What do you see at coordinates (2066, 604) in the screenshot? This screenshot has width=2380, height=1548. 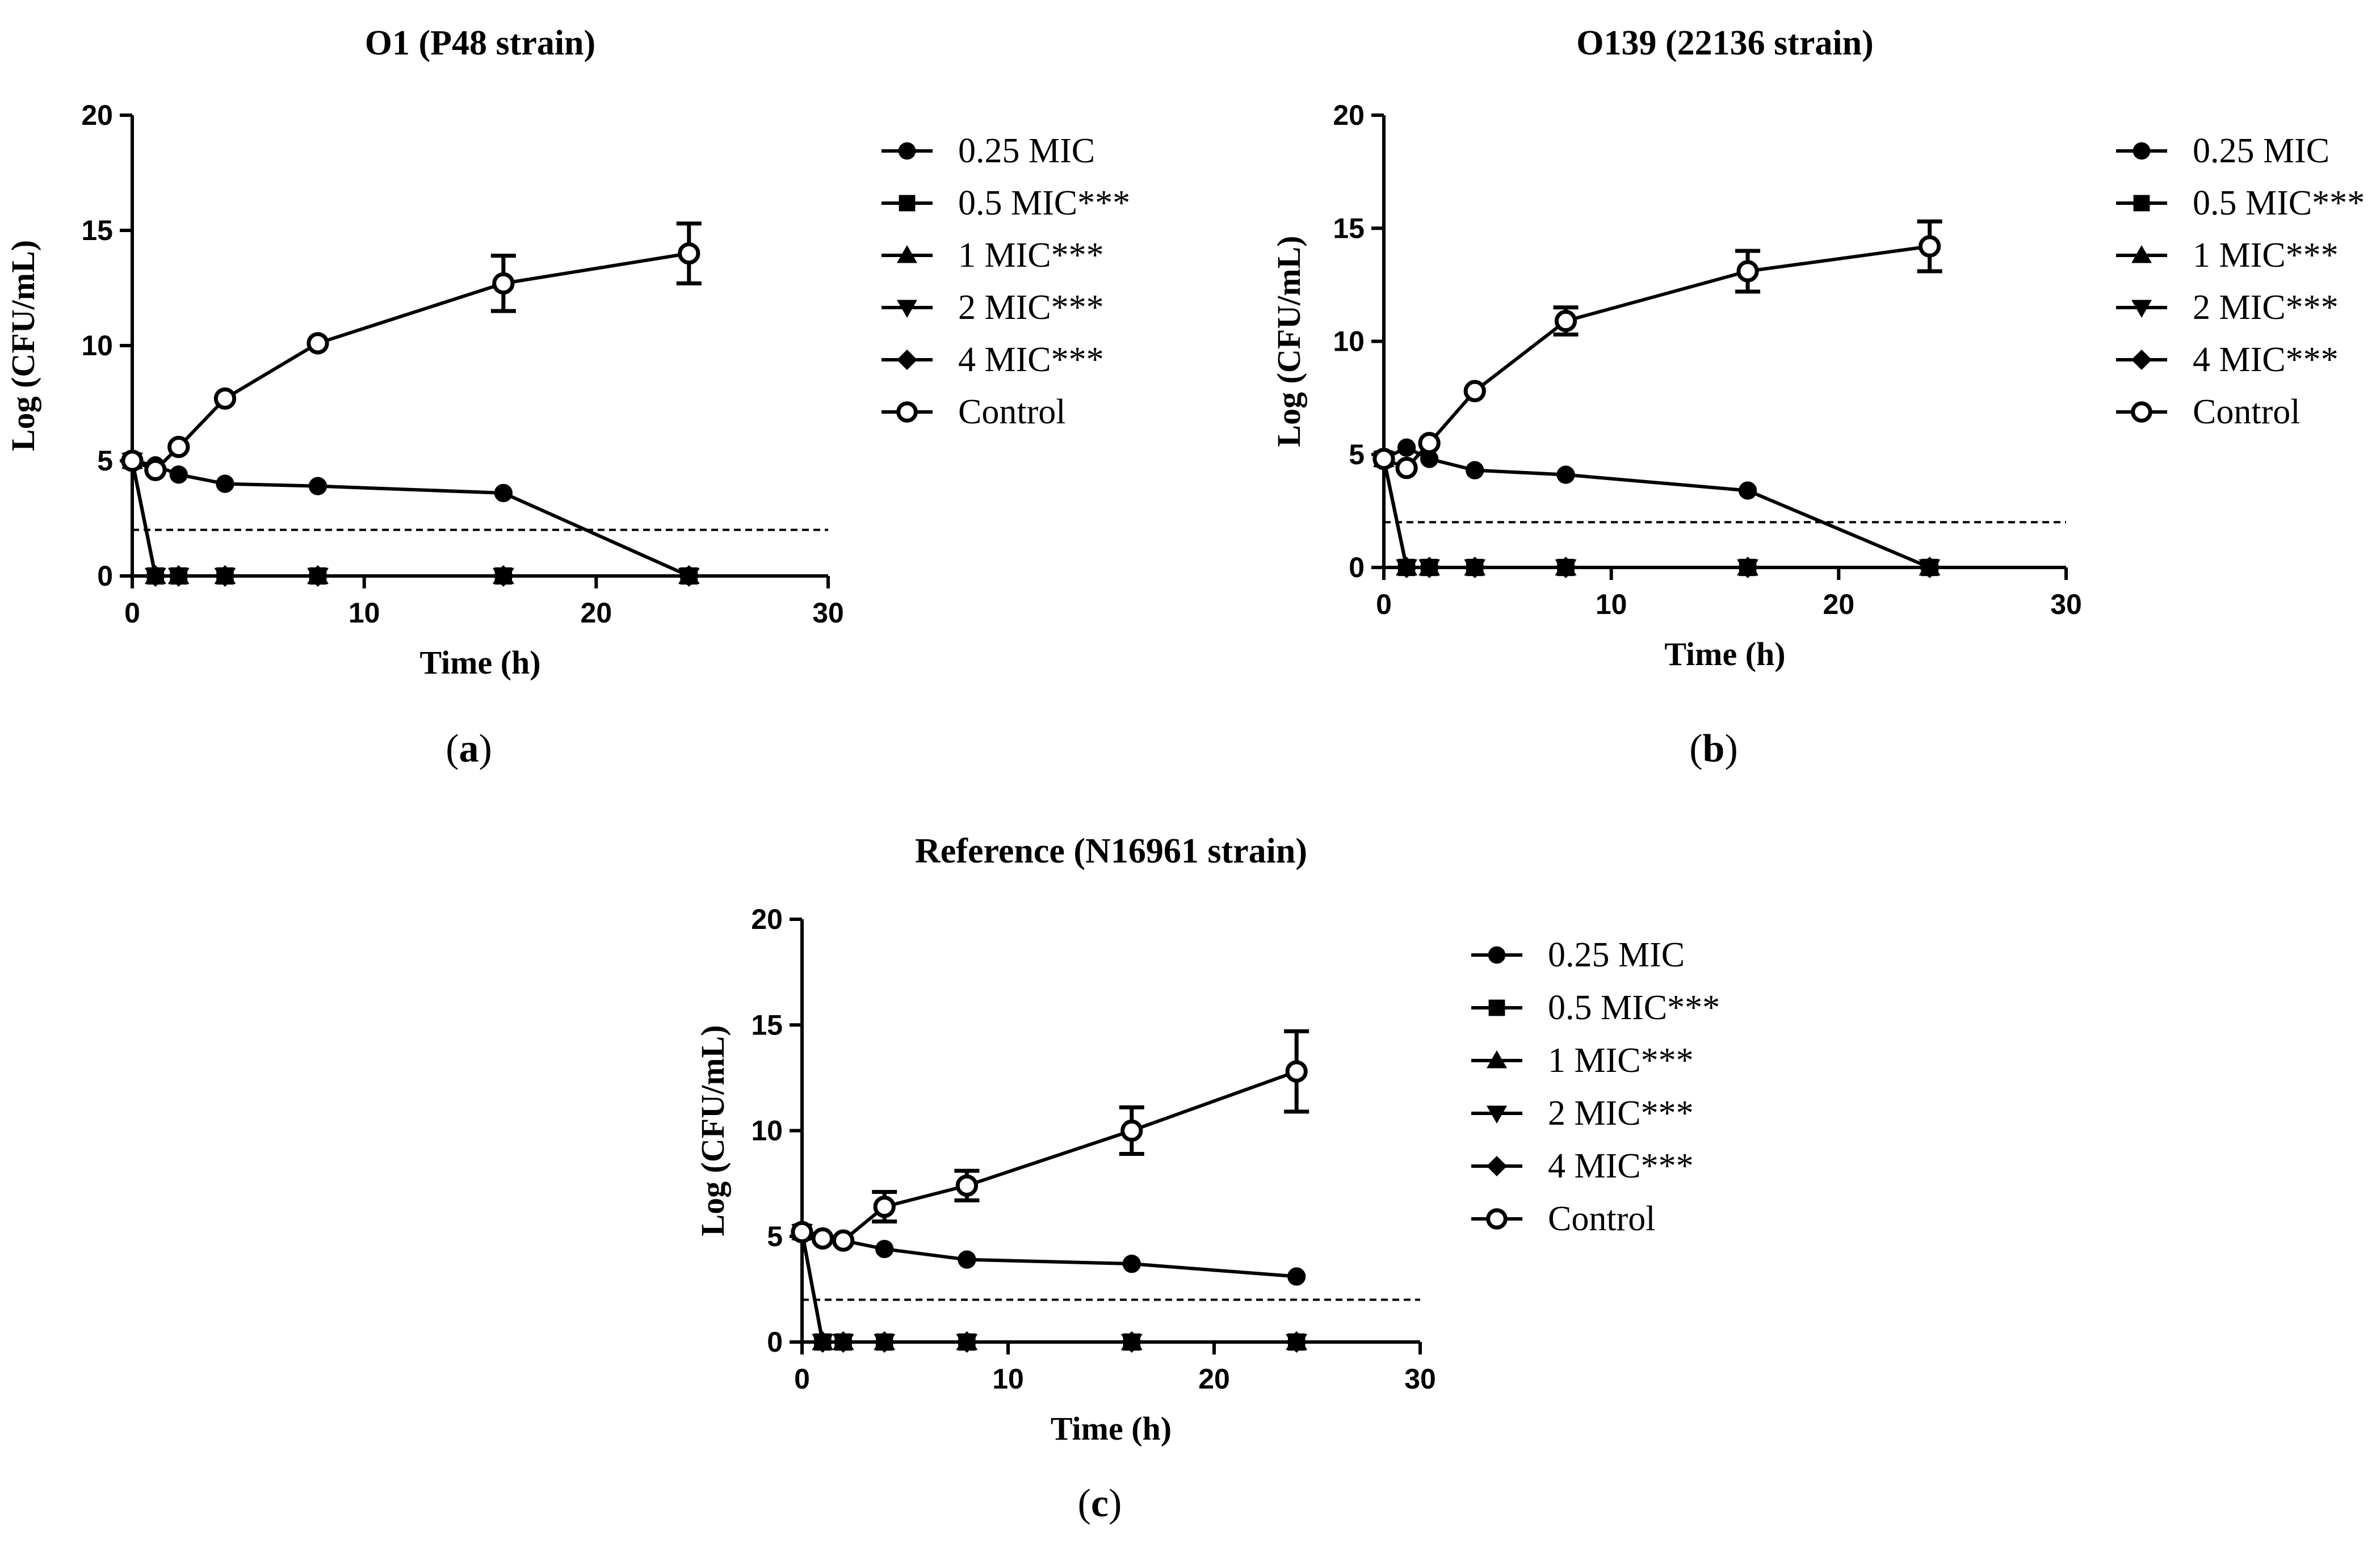 I see `x-tick-label: 30` at bounding box center [2066, 604].